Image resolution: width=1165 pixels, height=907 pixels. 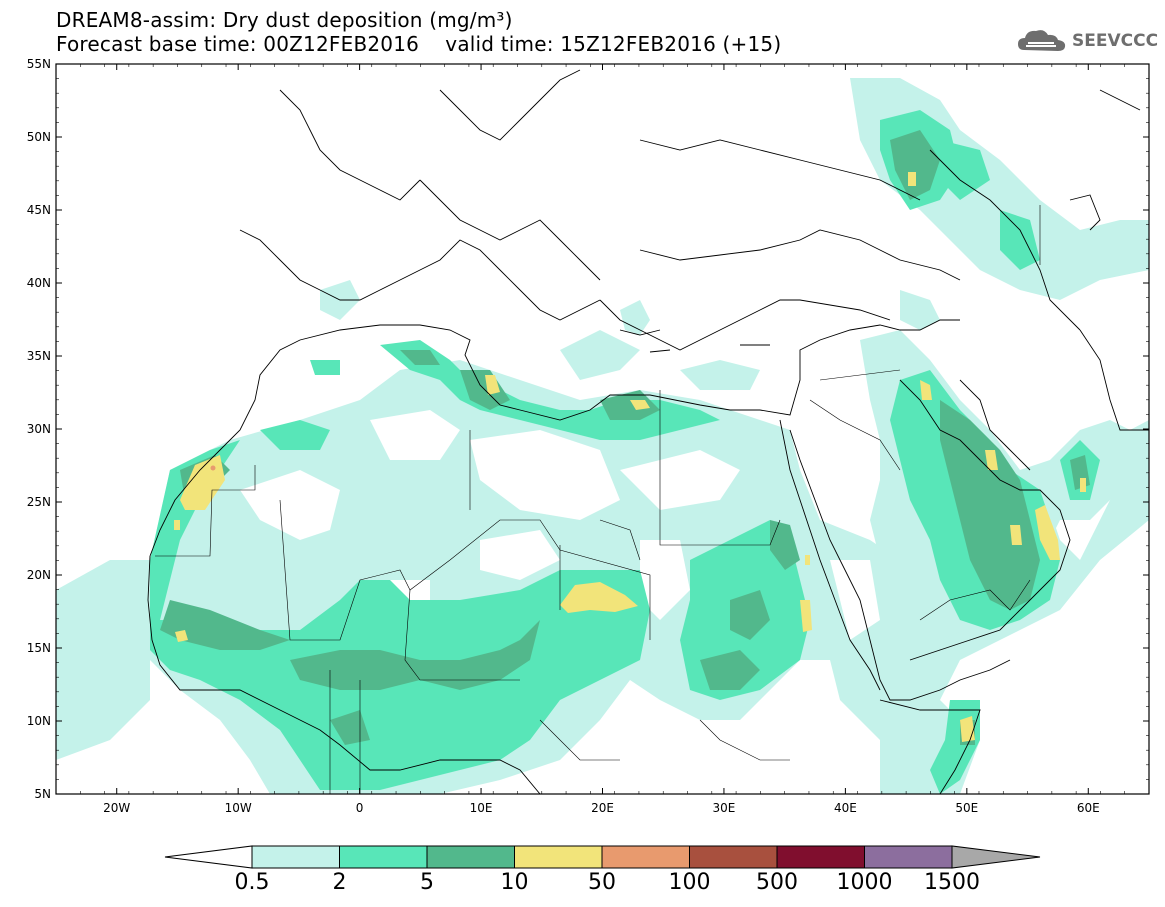 I want to click on lon-tick-label: 40E, so click(x=845, y=808).